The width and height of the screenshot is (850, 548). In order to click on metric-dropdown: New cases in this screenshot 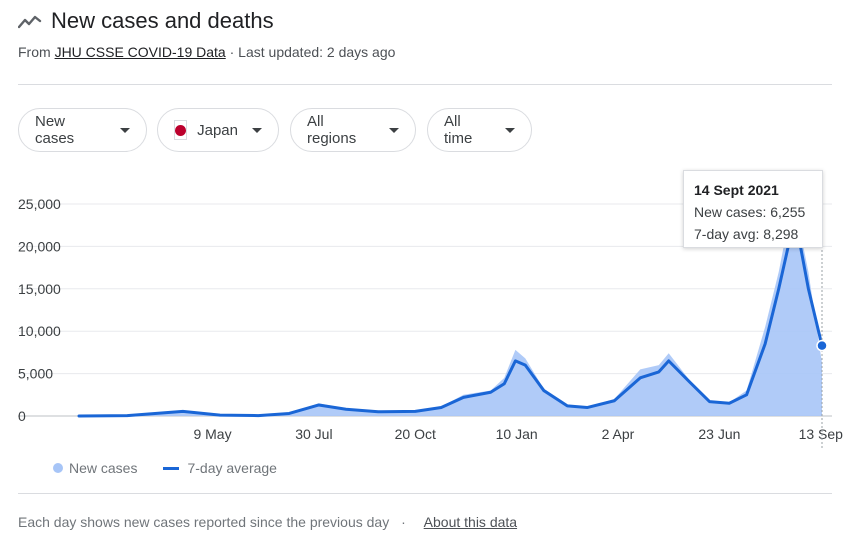, I will do `click(82, 130)`.